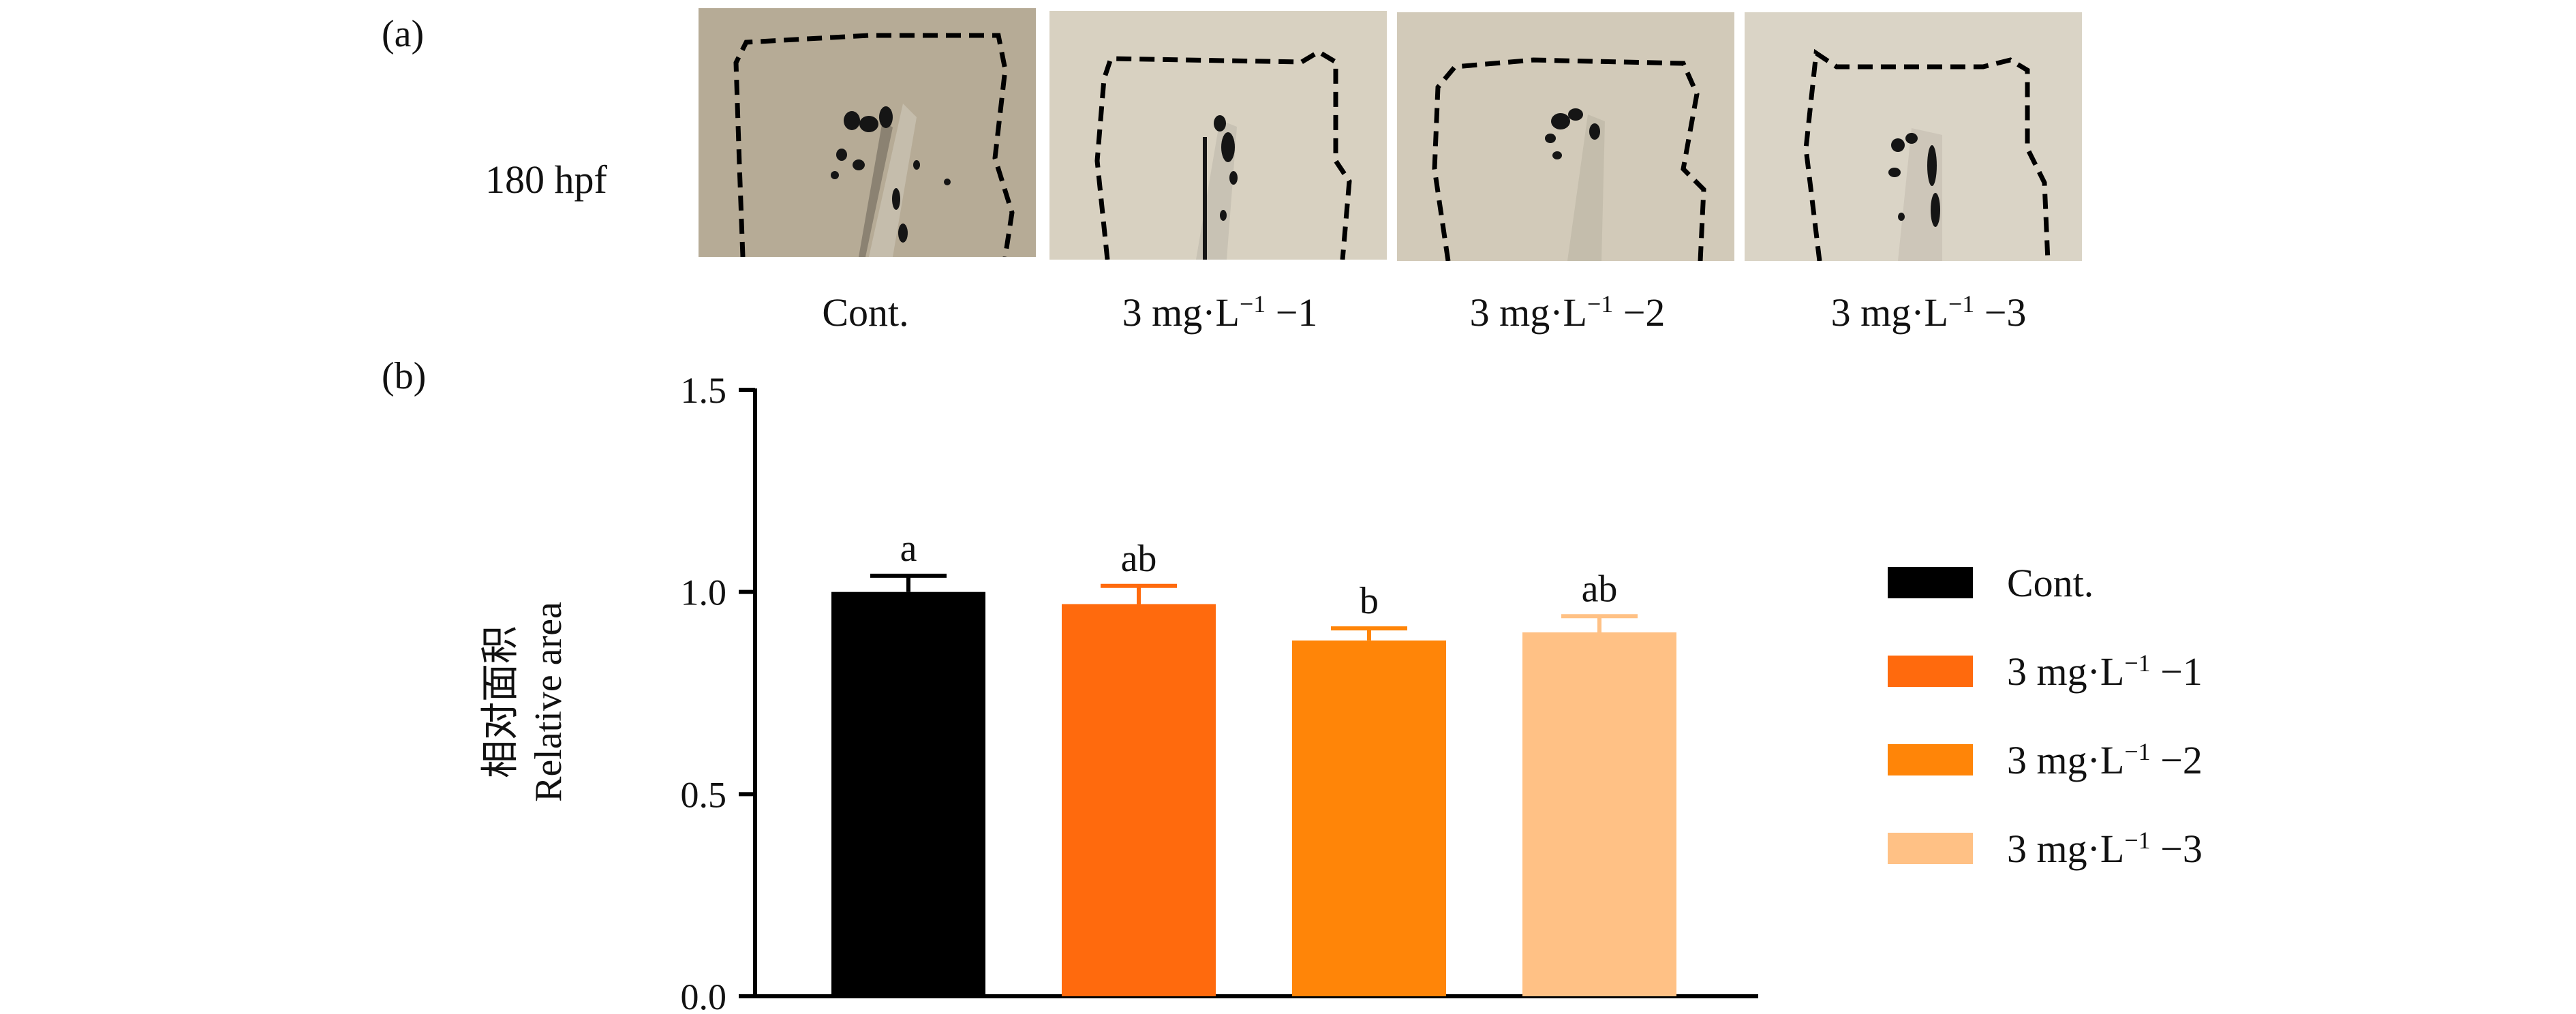  What do you see at coordinates (500, 702) in the screenshot?
I see `y-axis-label-zh: 相对面积` at bounding box center [500, 702].